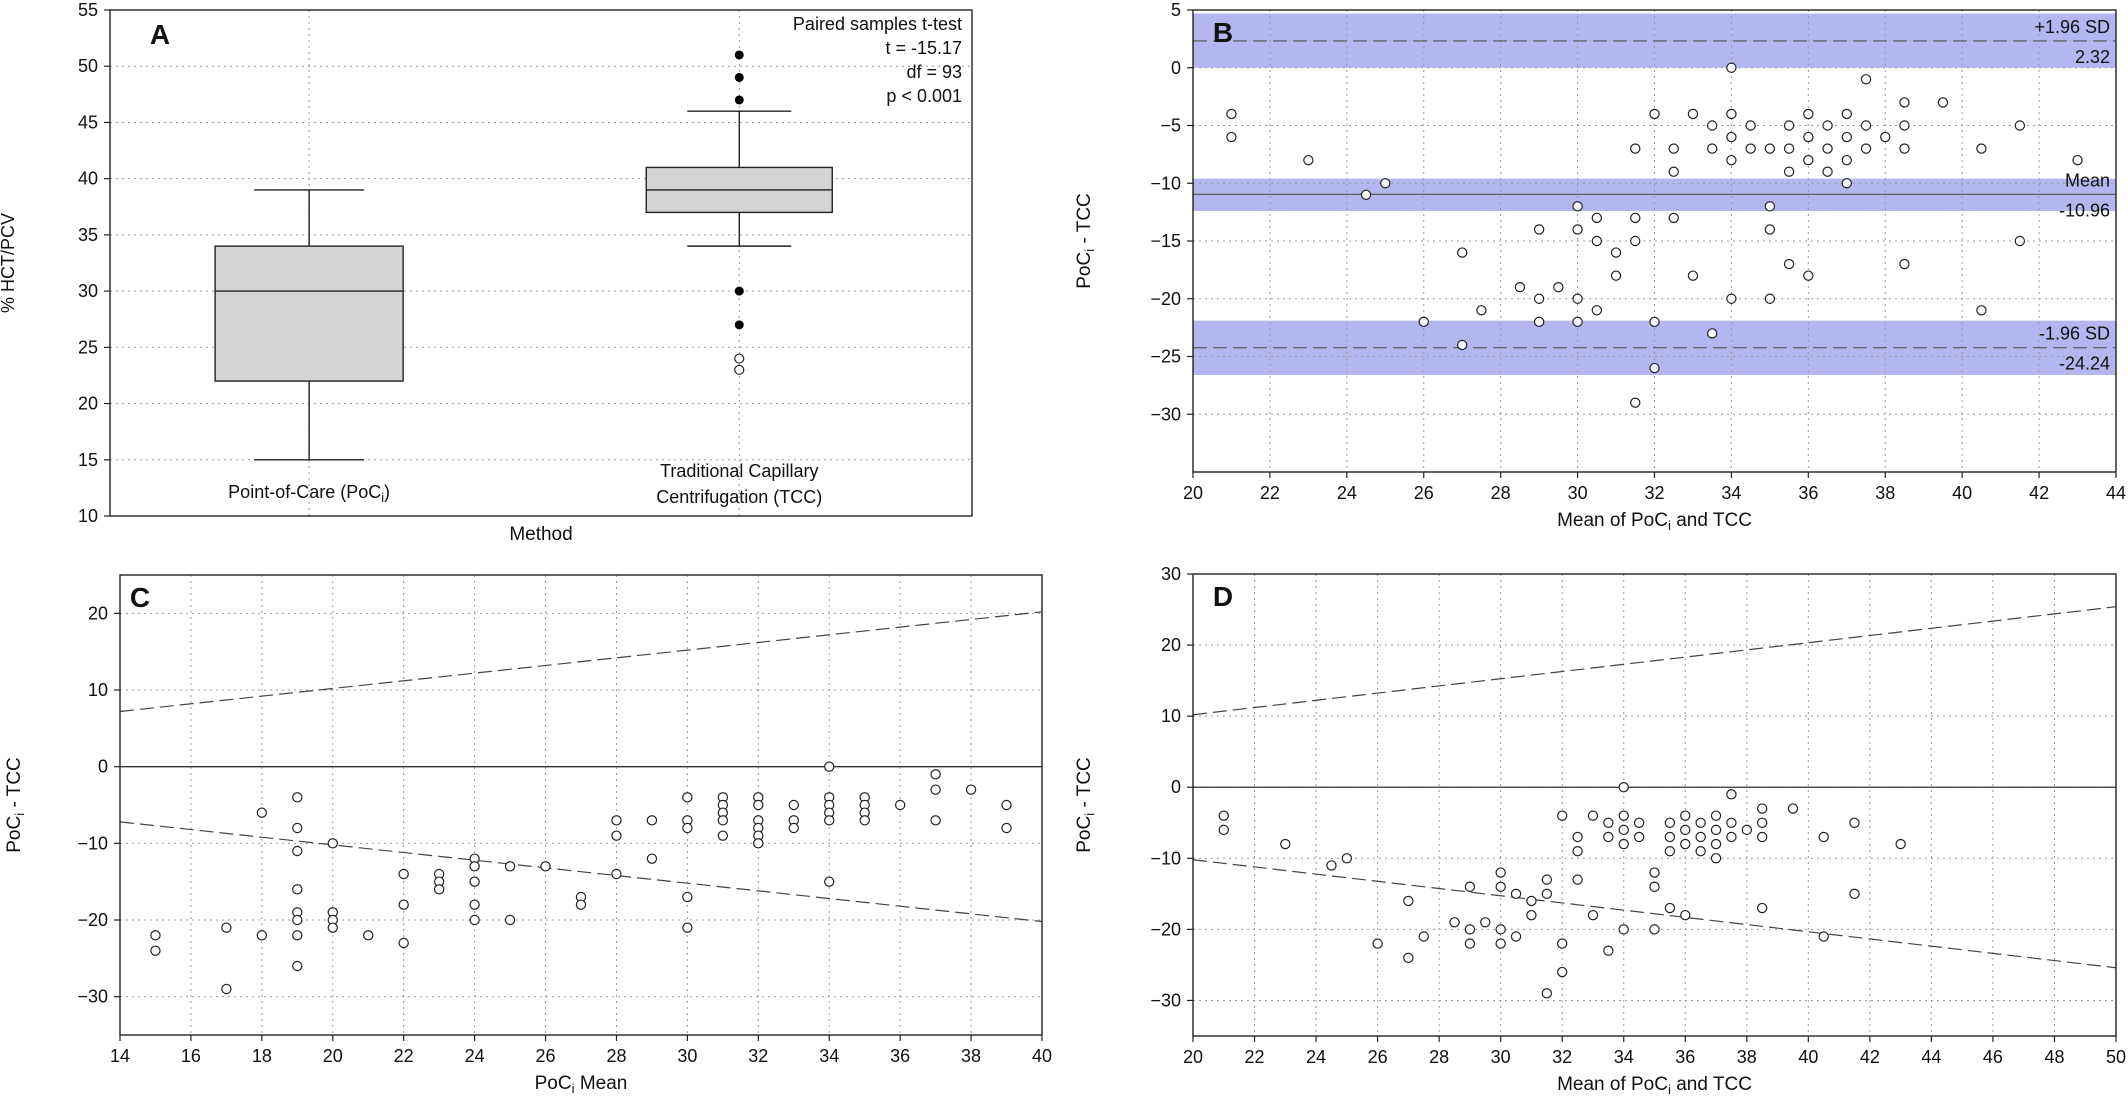  What do you see at coordinates (382, 498) in the screenshot?
I see `category-label-sub: i` at bounding box center [382, 498].